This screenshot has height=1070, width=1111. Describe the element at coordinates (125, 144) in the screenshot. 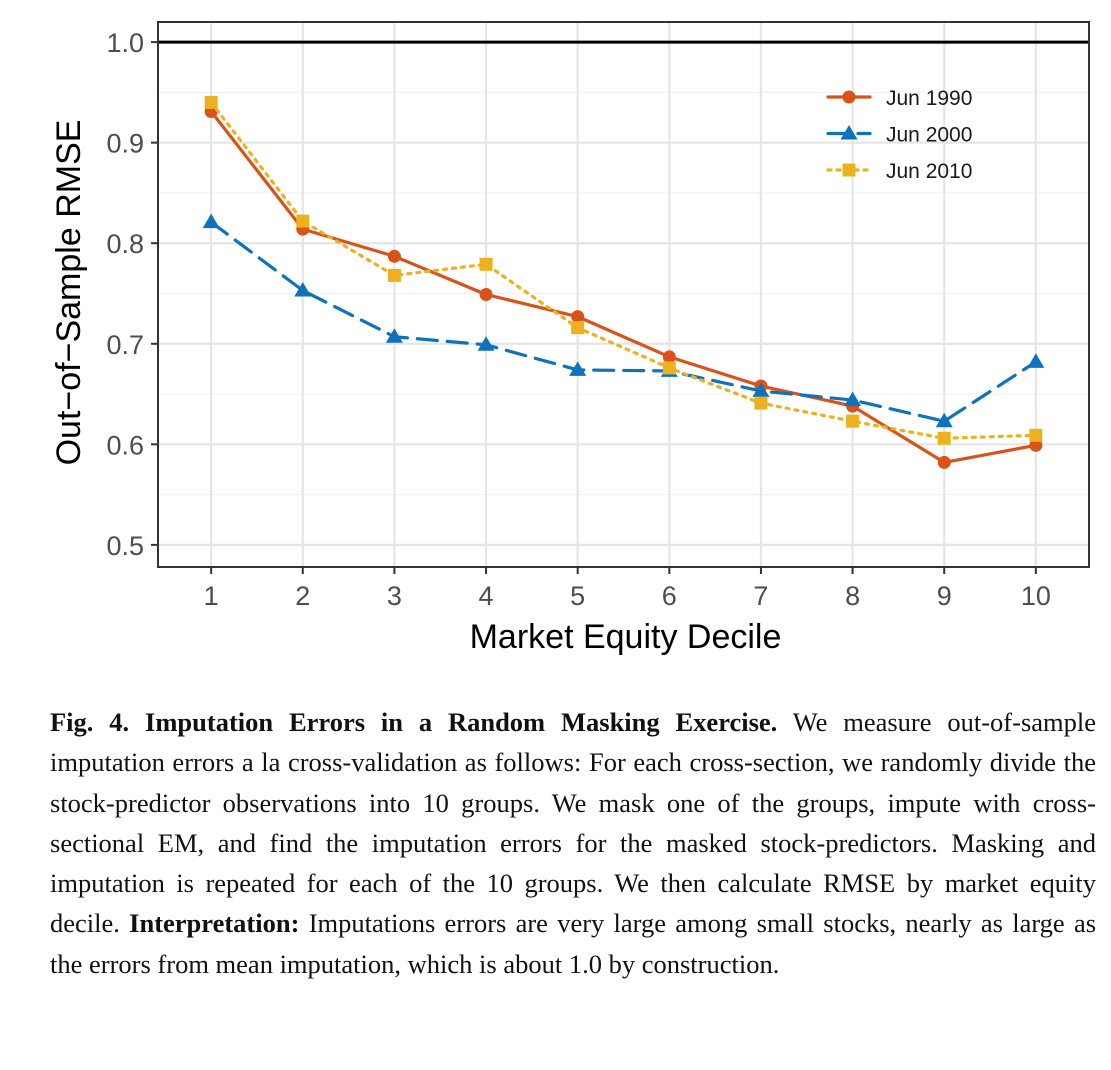

I see `y-tick-label: 0.9` at that location.